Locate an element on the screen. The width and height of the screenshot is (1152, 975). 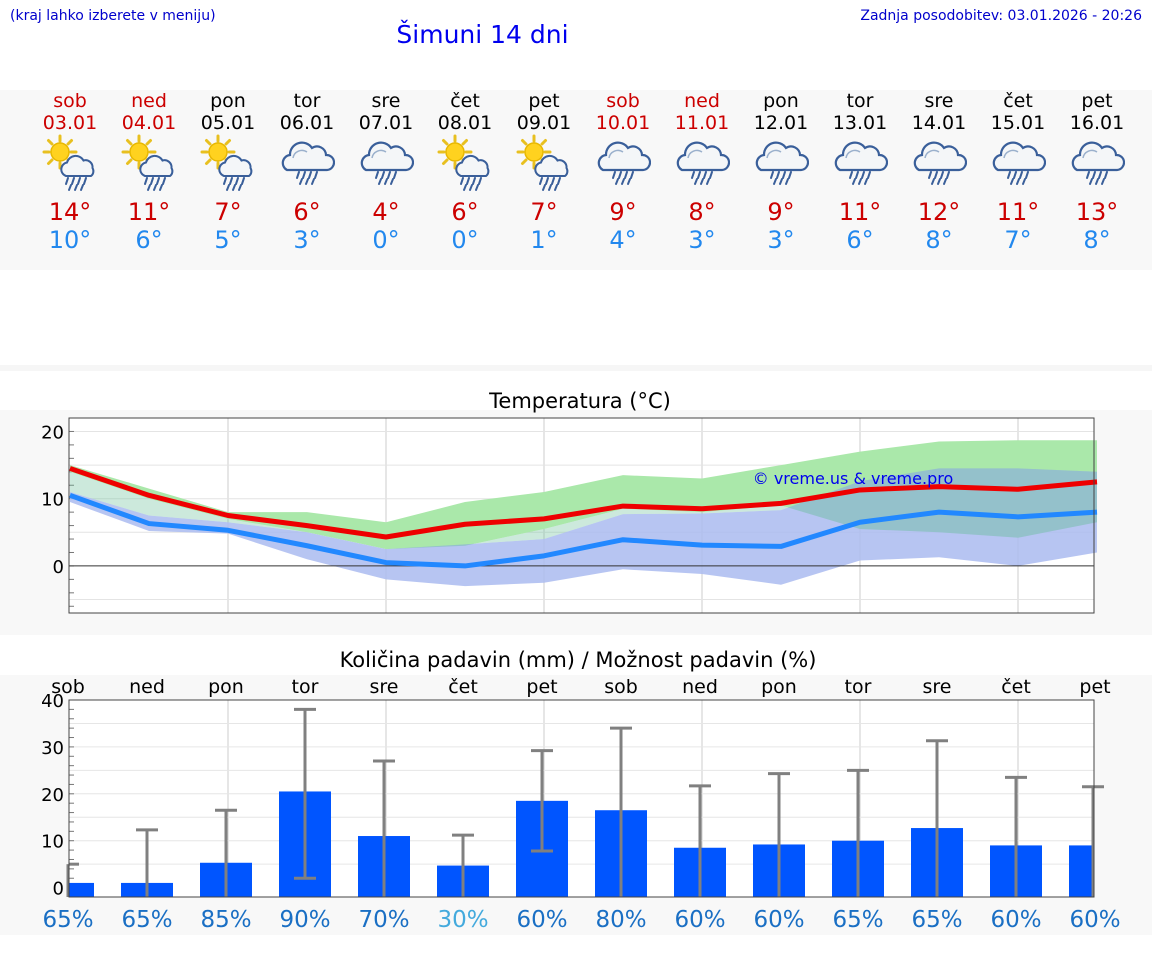
day-date: 10.01 is located at coordinates (623, 123).